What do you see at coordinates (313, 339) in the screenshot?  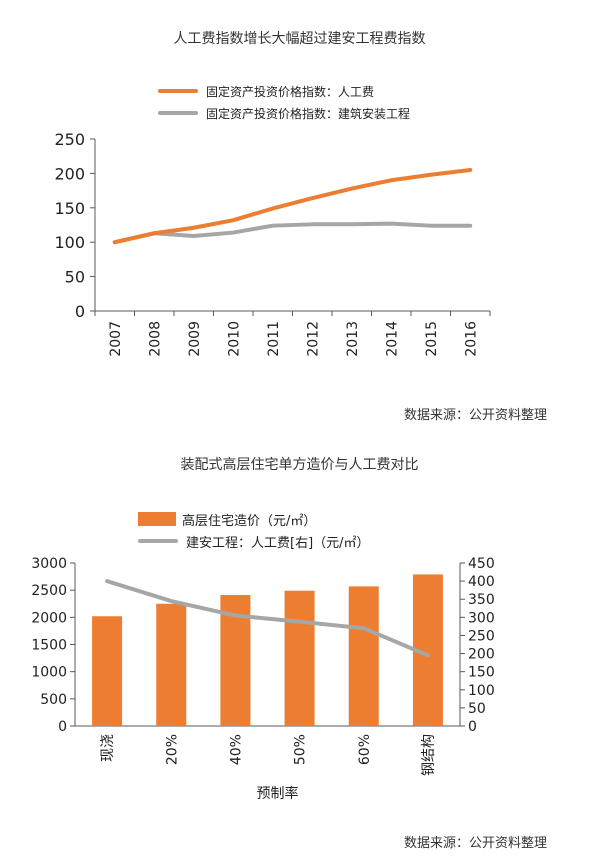 I see `chart1-x-tick-label: 2012` at bounding box center [313, 339].